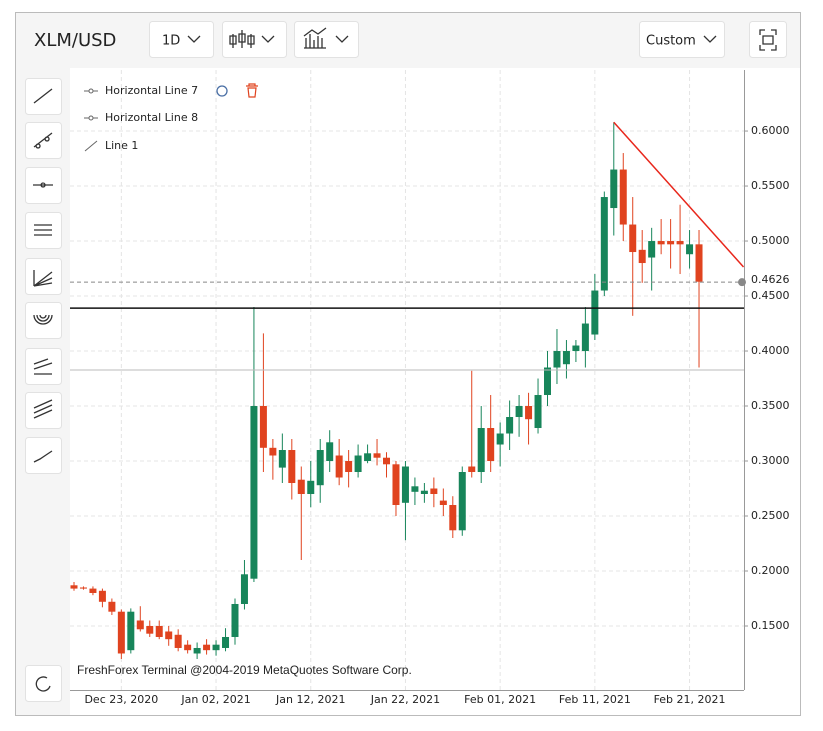 The image size is (823, 731). I want to click on candle-icon, so click(242, 39).